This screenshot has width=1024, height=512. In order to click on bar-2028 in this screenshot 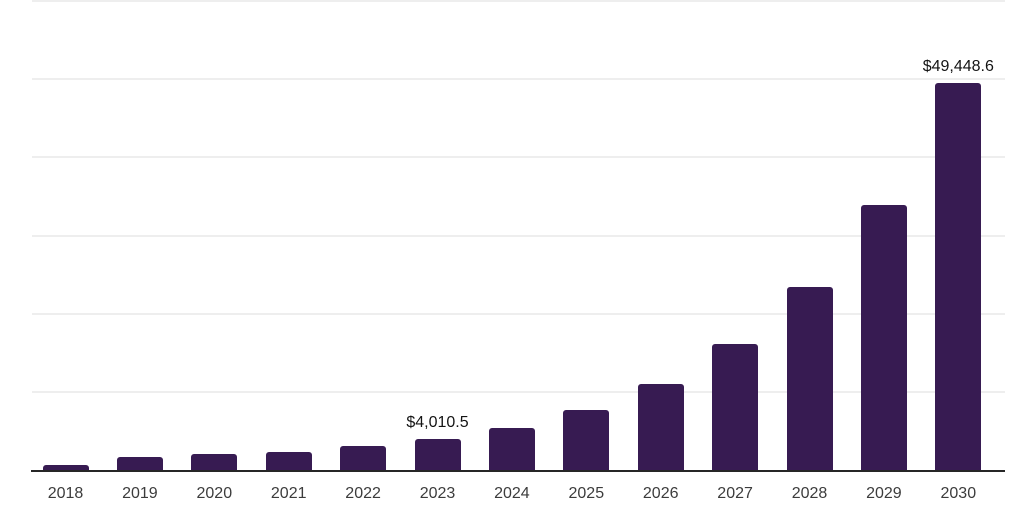, I will do `click(809, 378)`.